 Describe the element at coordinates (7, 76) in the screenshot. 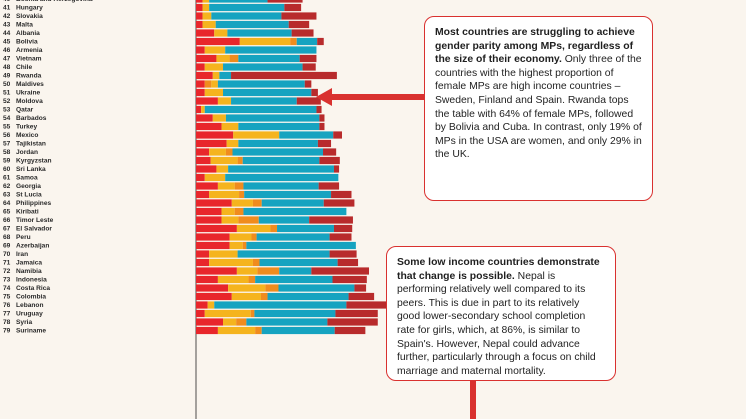

I see `rank-label: 49` at that location.